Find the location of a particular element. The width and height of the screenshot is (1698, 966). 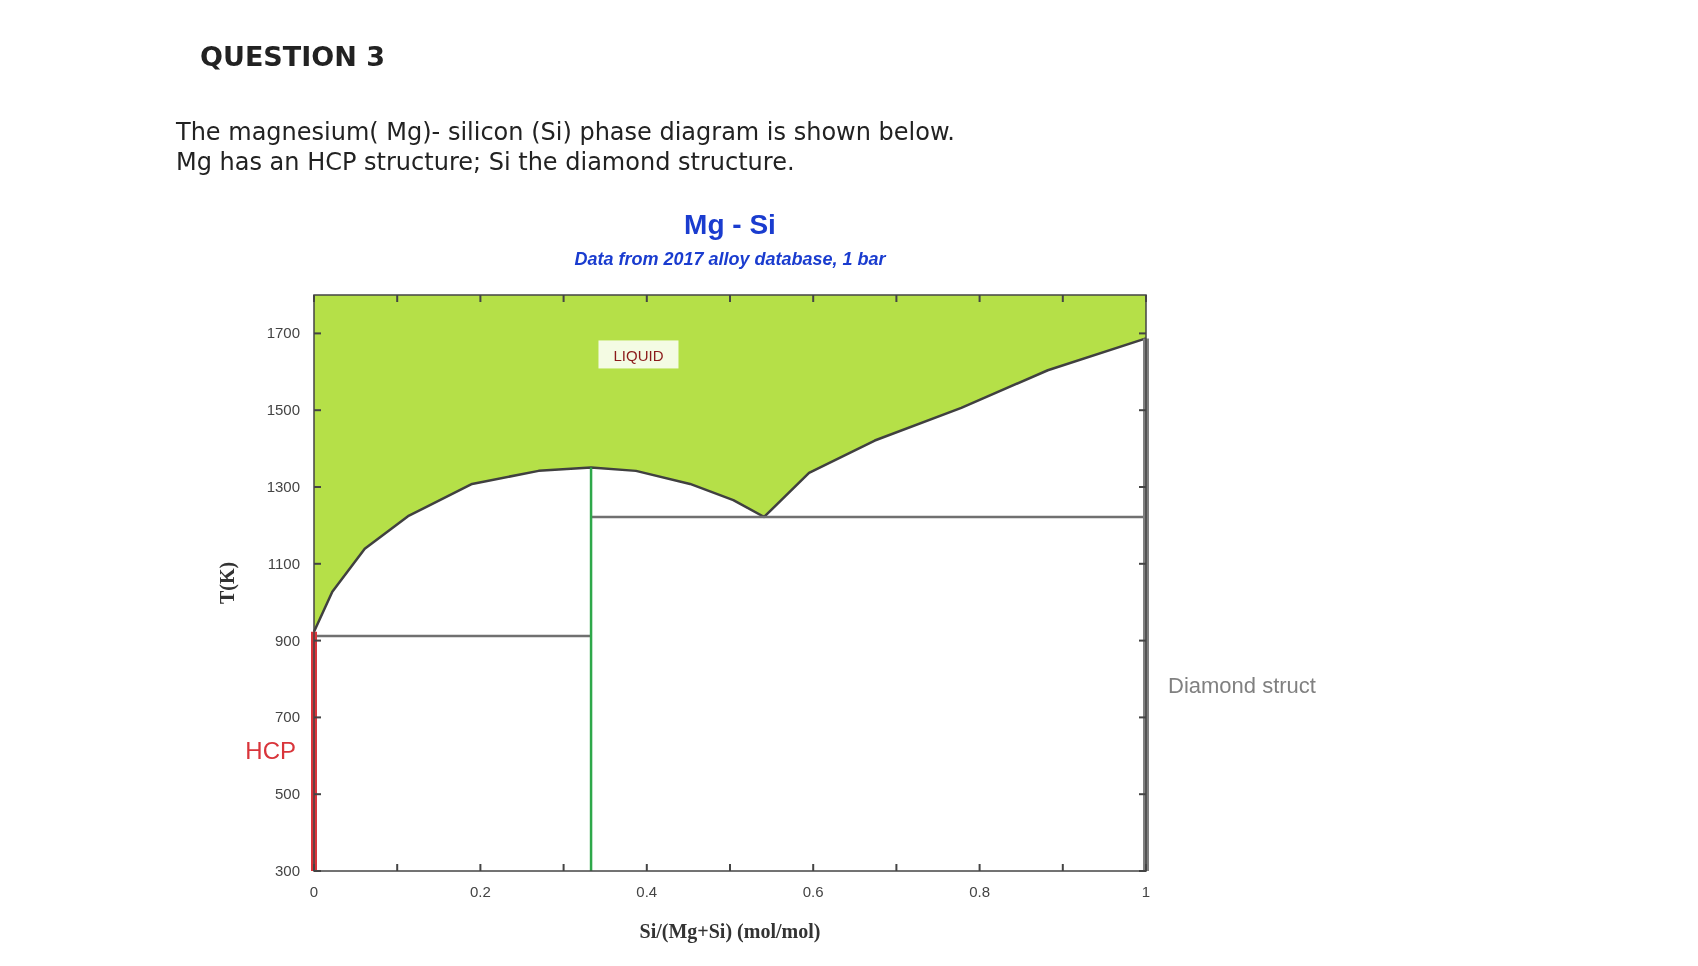

chart-title: Mg - Si is located at coordinates (730, 224).